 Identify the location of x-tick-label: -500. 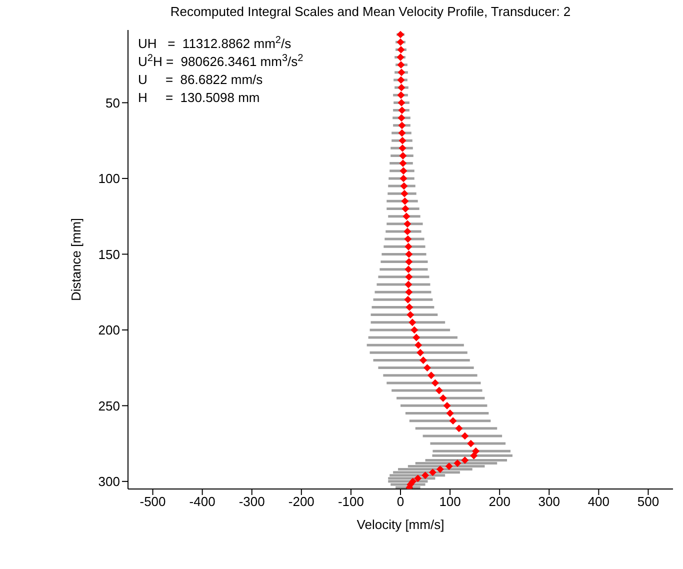
(153, 502).